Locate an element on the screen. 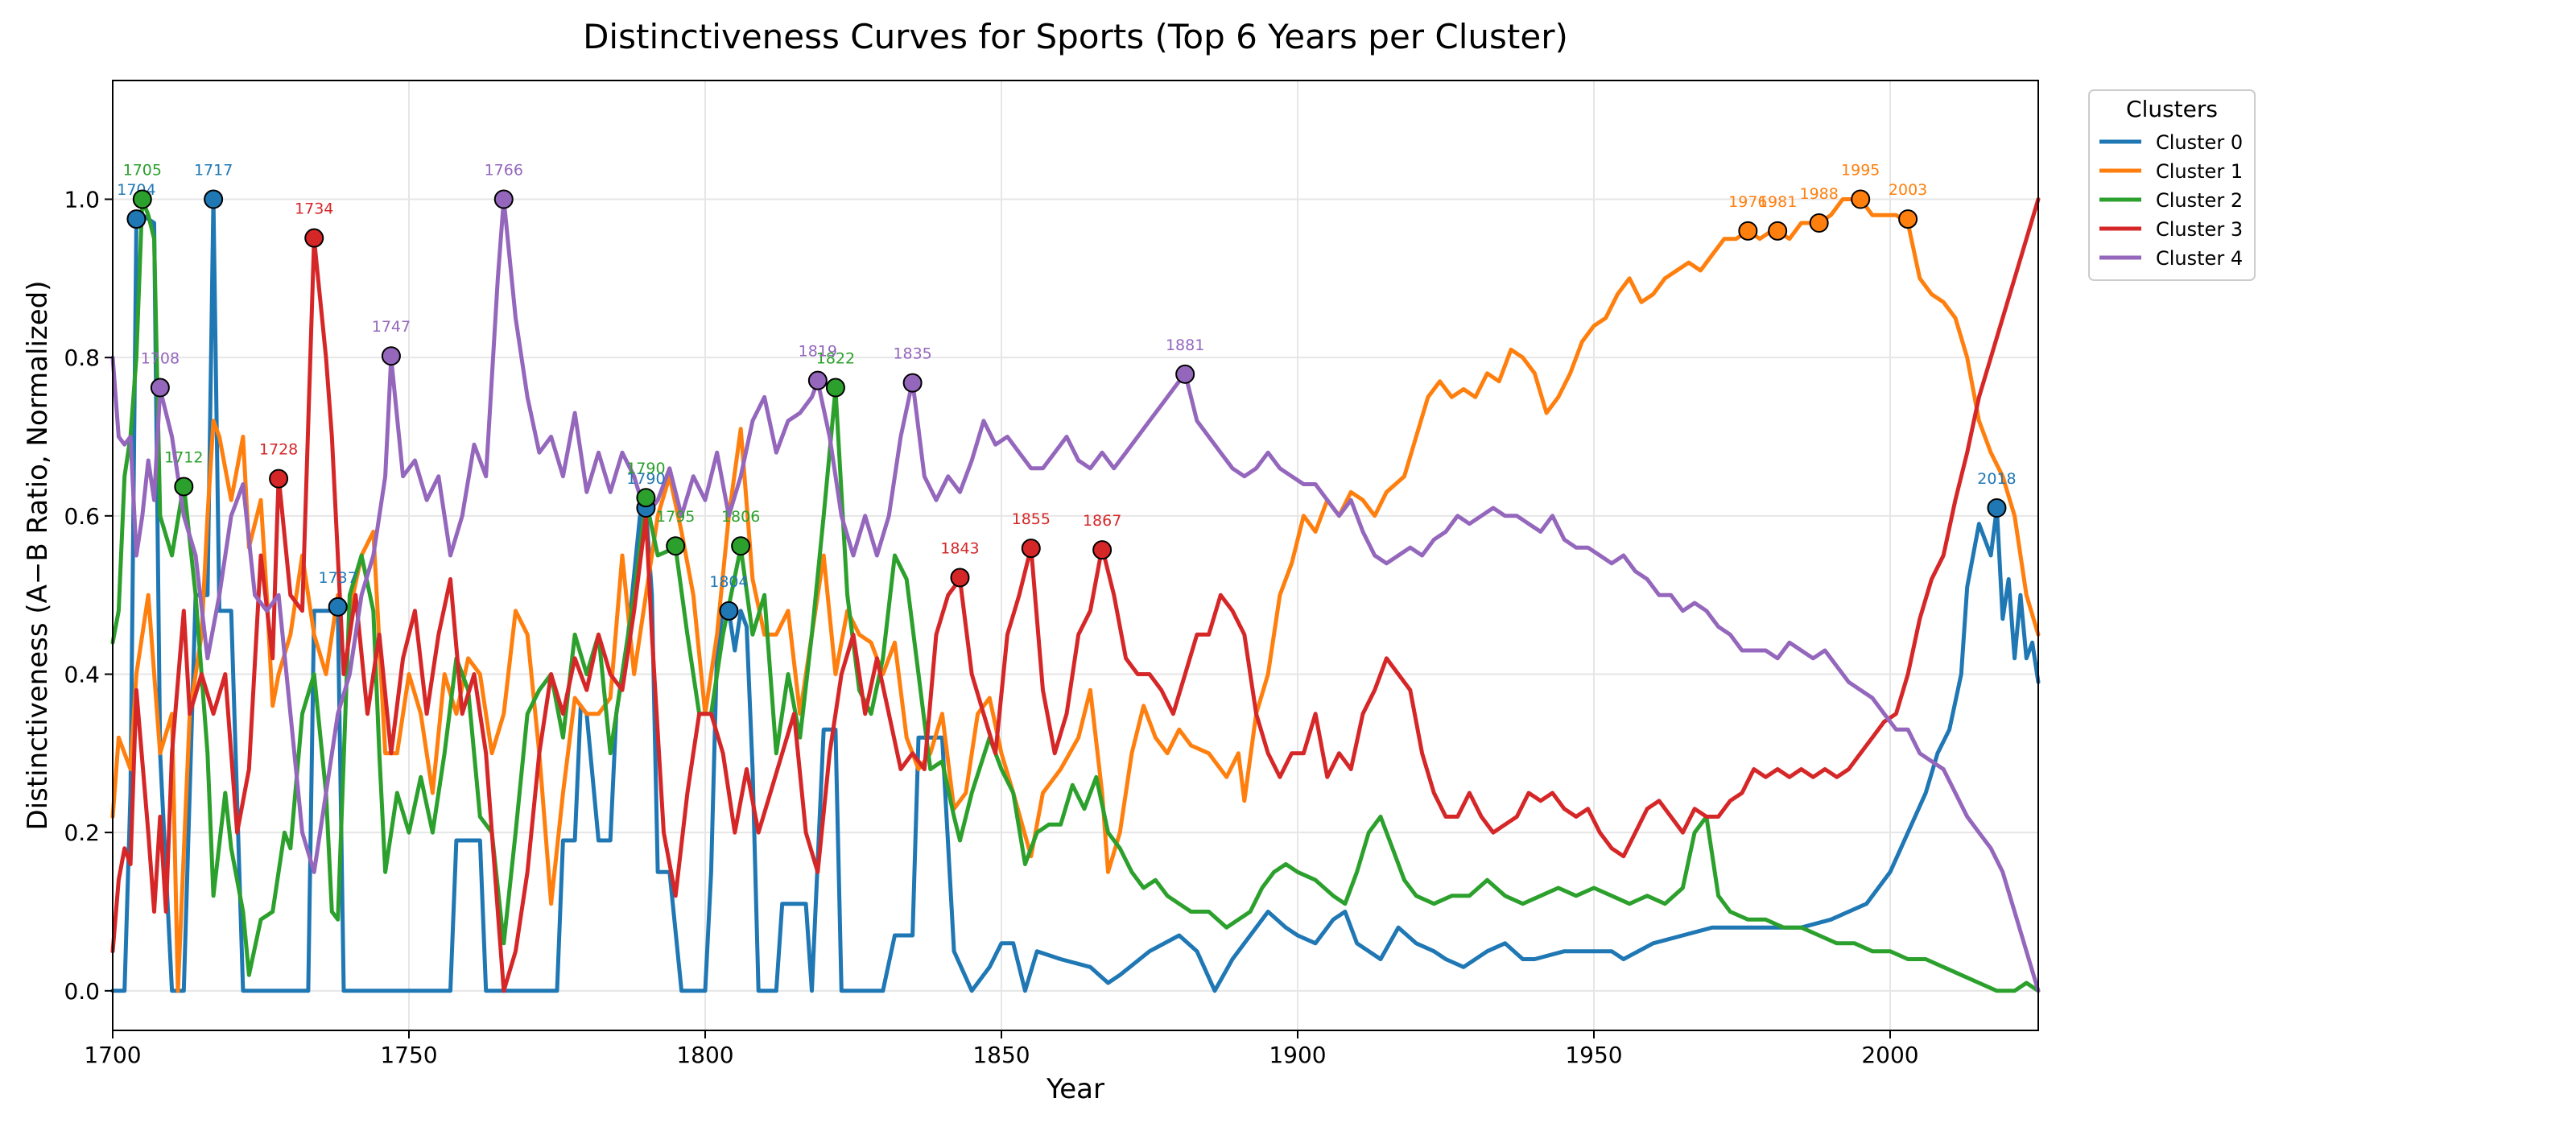 The image size is (2576, 1127). x-axis: 1700 1750 1800 1850 1900 1950 2000 is located at coordinates (1001, 1049).